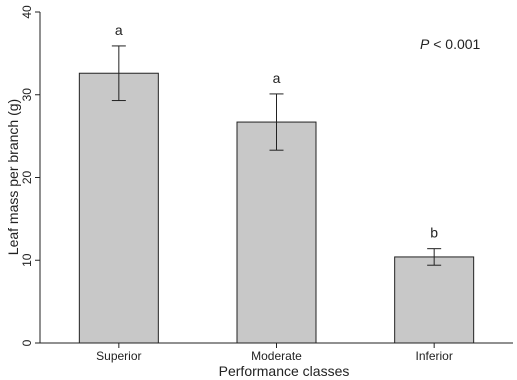  Describe the element at coordinates (434, 233) in the screenshot. I see `significance-letter: b` at that location.